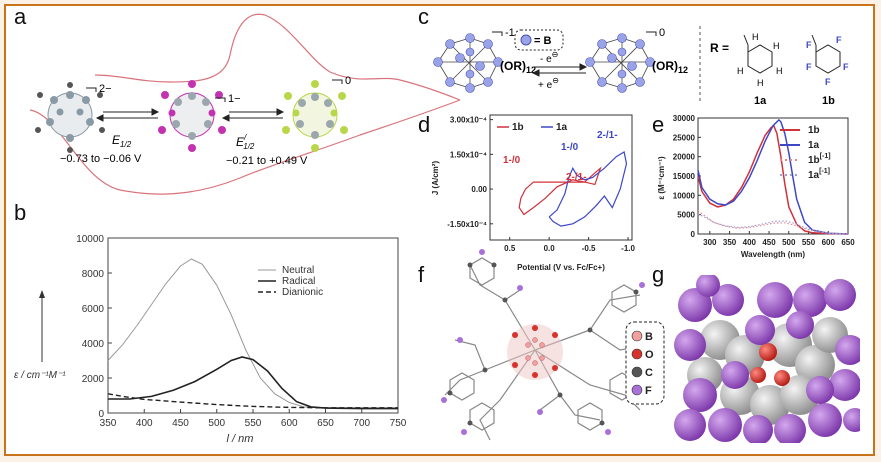  I want to click on chart-b-legend-neutral: Neutral, so click(298, 270).